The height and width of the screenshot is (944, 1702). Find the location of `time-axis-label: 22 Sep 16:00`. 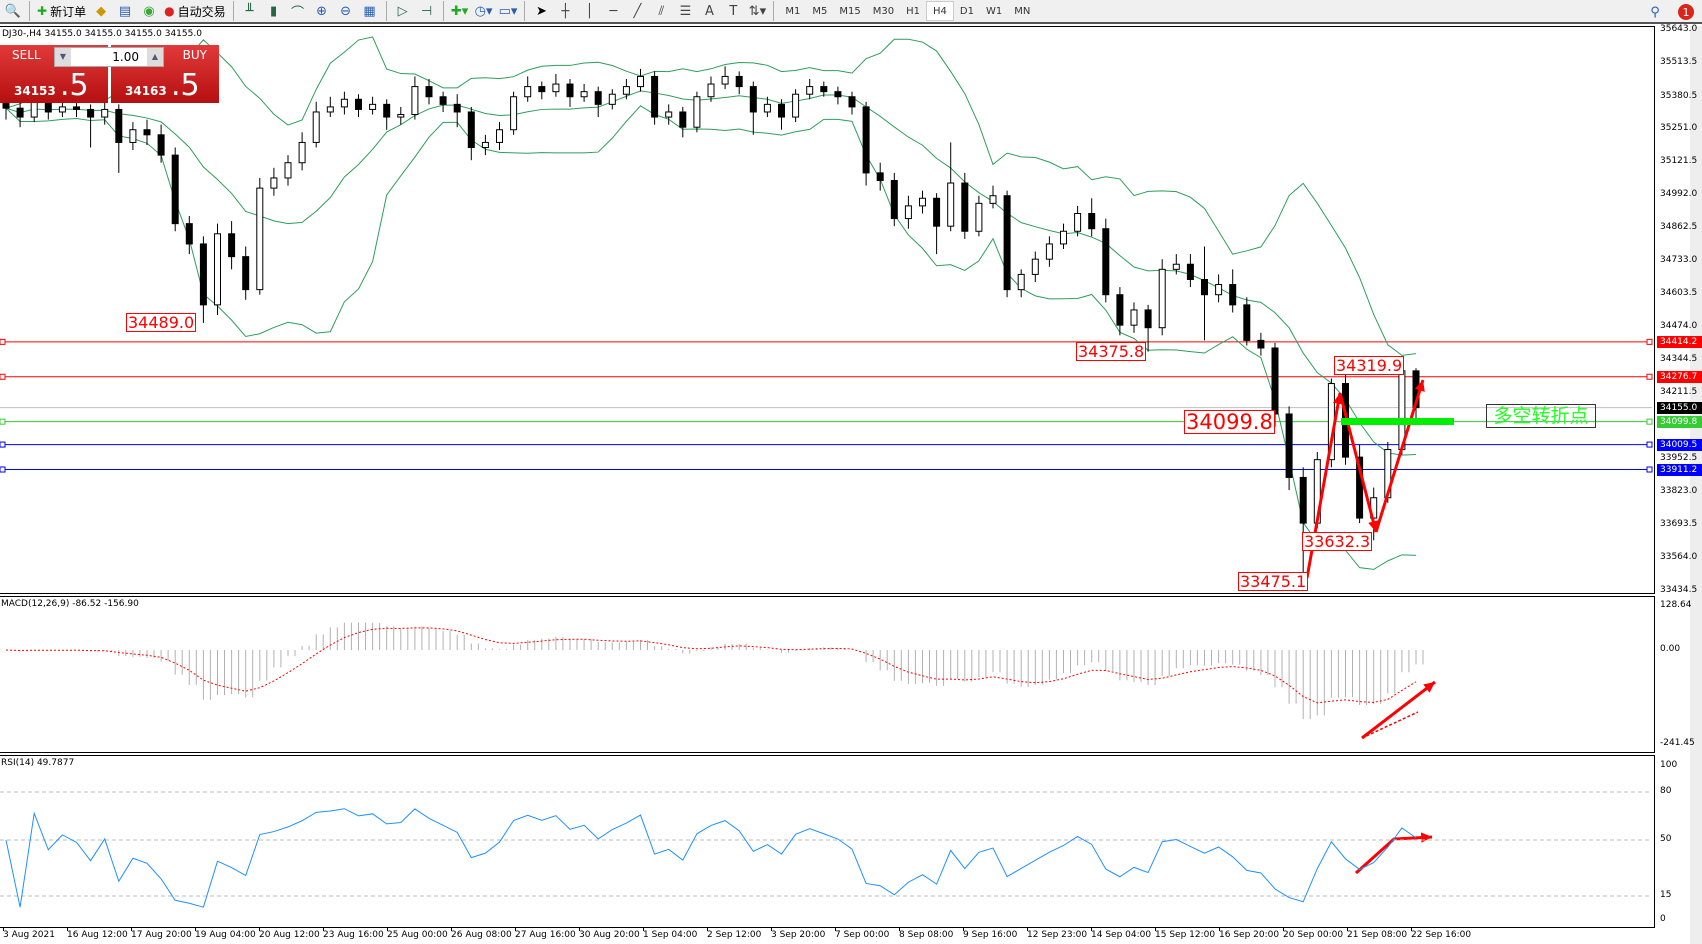

time-axis-label: 22 Sep 16:00 is located at coordinates (1441, 935).